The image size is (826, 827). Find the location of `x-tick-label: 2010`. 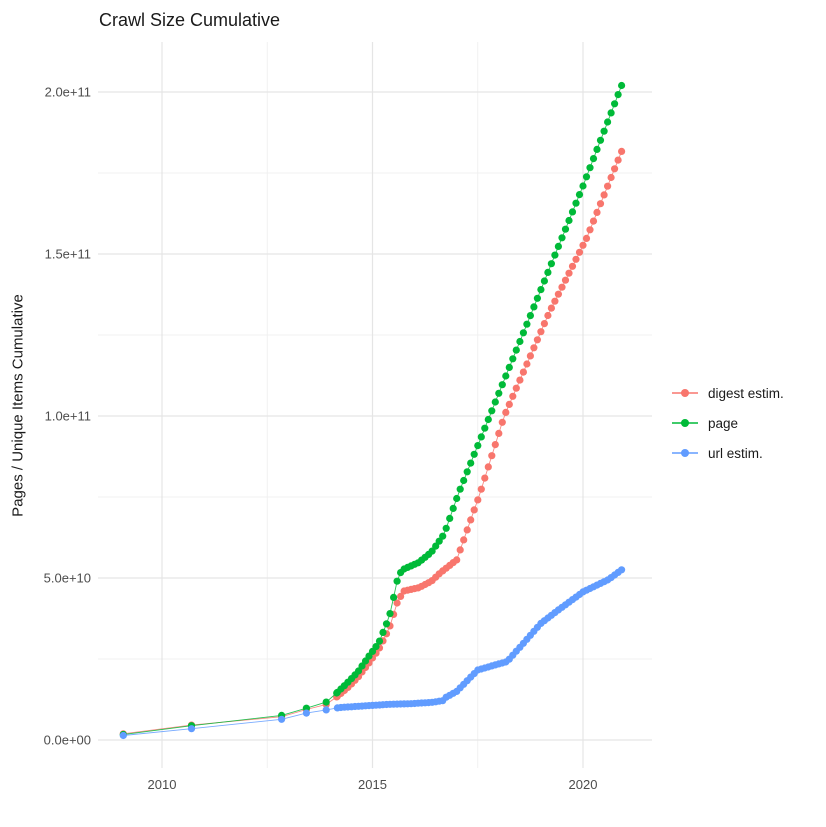

x-tick-label: 2010 is located at coordinates (162, 784).